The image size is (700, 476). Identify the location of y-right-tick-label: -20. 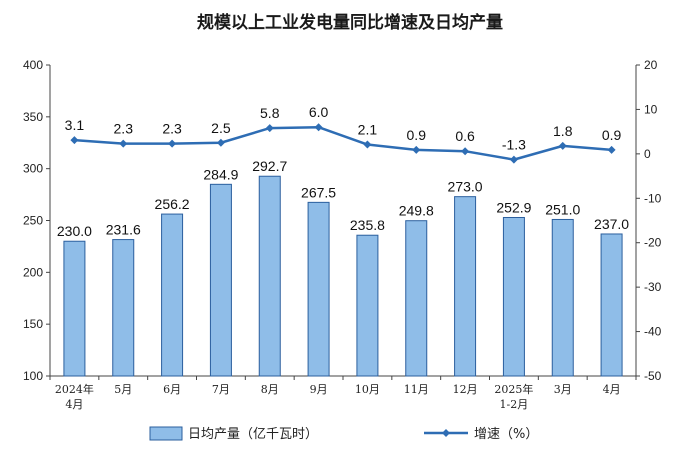
(653, 243).